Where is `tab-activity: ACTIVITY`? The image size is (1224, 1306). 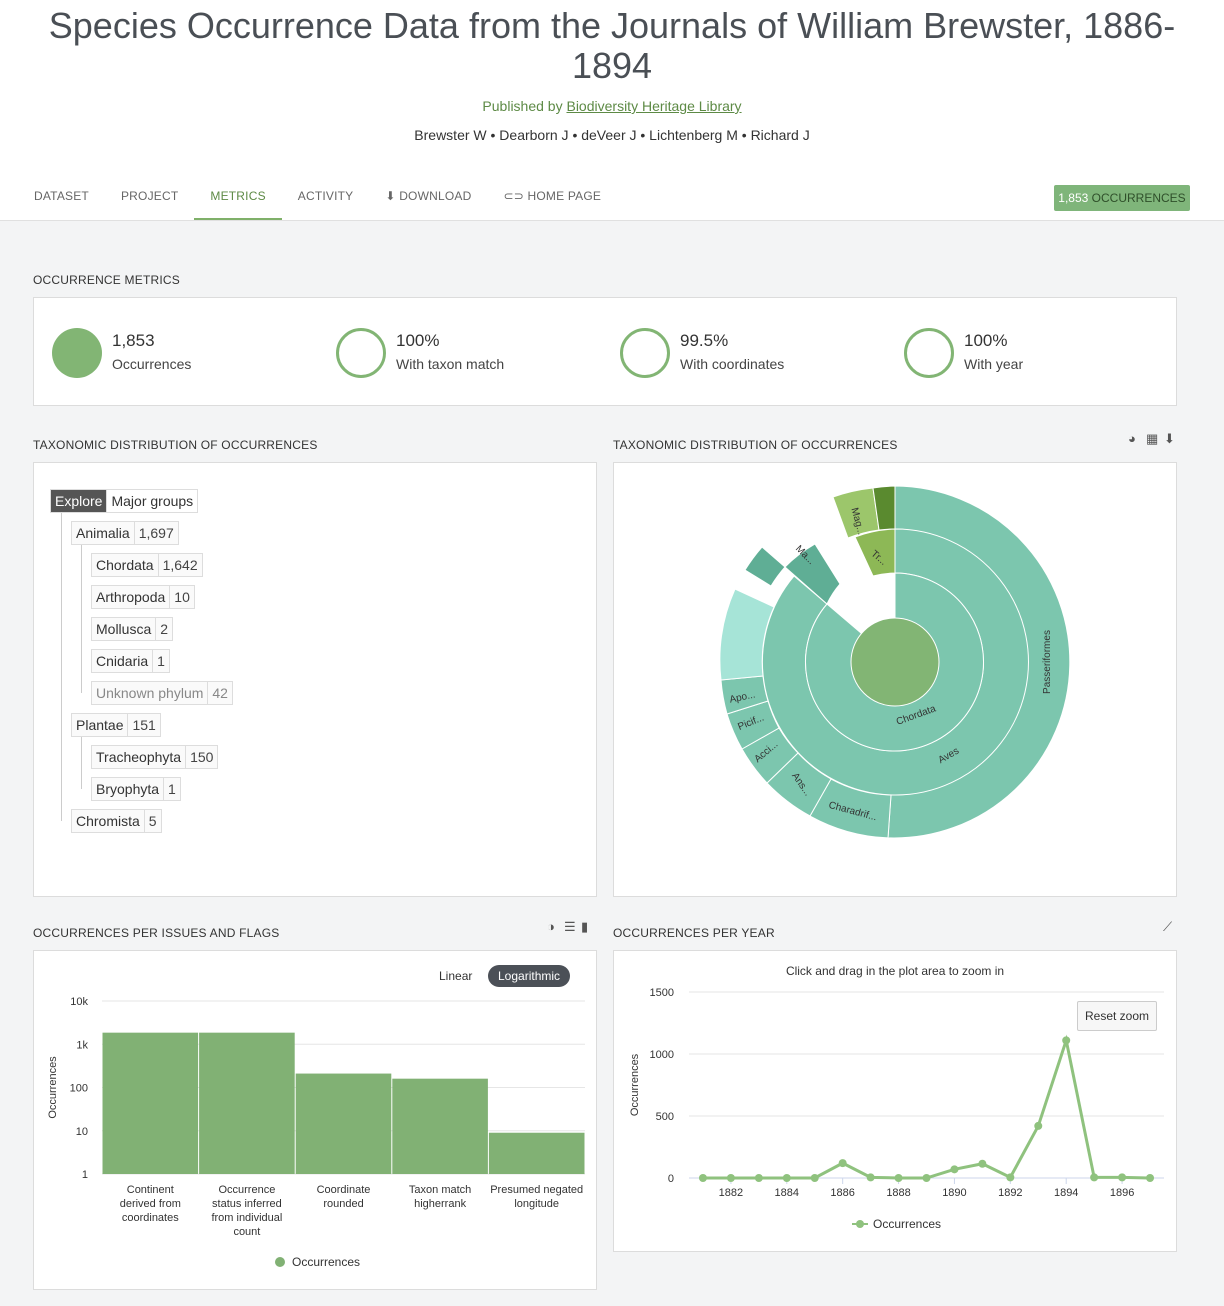 tab-activity: ACTIVITY is located at coordinates (325, 196).